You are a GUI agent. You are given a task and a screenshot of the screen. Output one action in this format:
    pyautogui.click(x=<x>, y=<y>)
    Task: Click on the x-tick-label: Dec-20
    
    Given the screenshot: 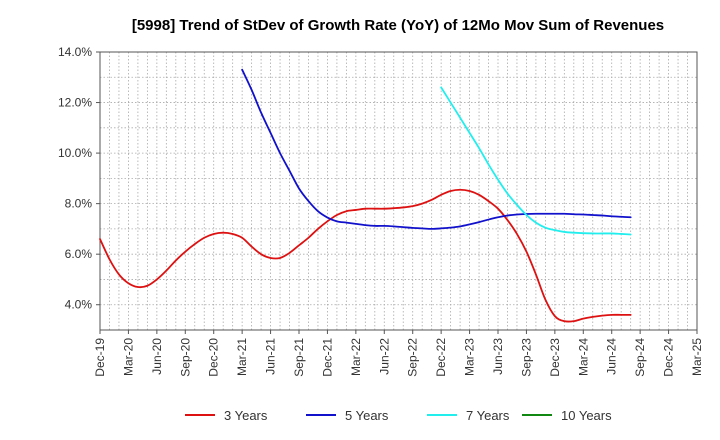 What is the action you would take?
    pyautogui.click(x=214, y=357)
    